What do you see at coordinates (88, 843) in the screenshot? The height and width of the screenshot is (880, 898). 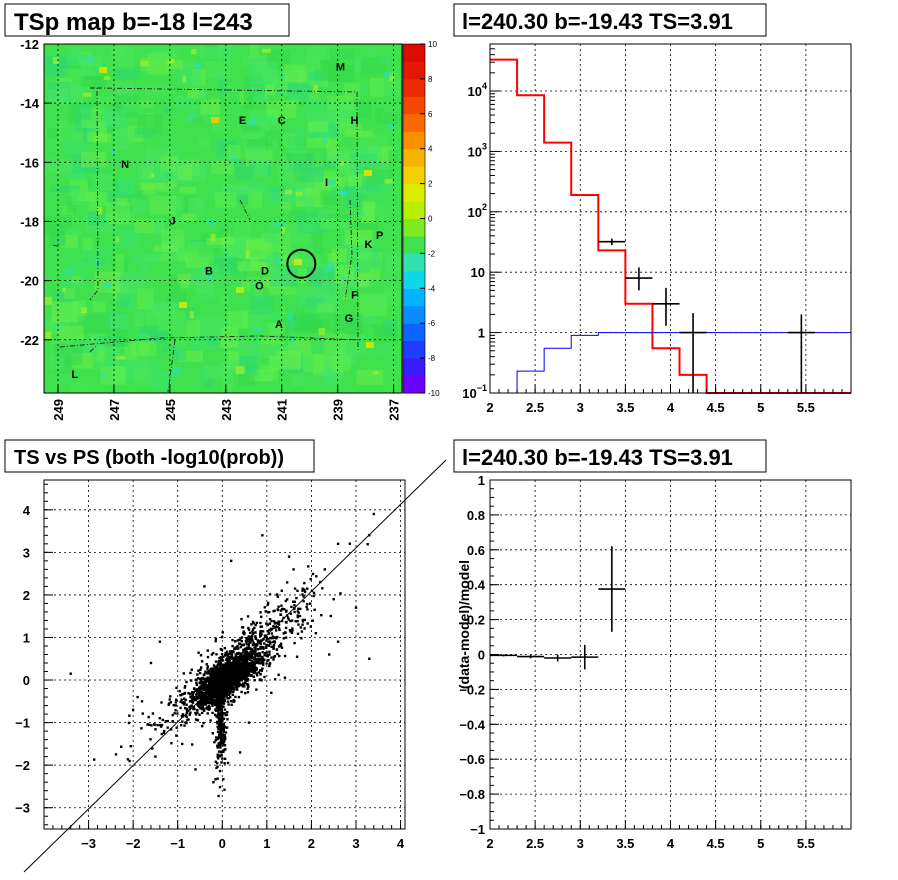 I see `scatter-x-tick-label: −3` at bounding box center [88, 843].